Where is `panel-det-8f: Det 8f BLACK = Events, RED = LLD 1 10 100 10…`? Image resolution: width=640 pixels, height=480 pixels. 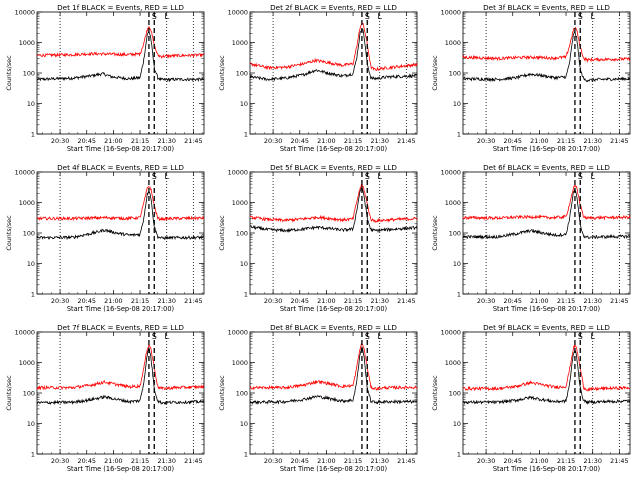
panel-det-8f: Det 8f BLACK = Events, RED = LLD 1 10 100 10… is located at coordinates (318, 398).